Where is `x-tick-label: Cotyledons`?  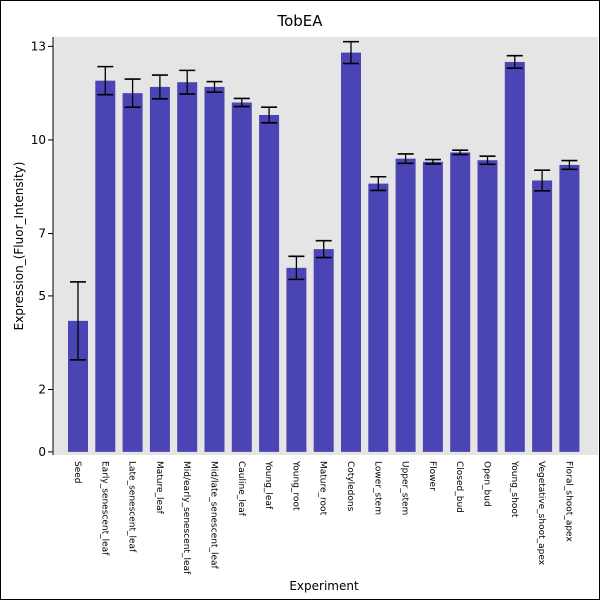 x-tick-label: Cotyledons is located at coordinates (350, 486).